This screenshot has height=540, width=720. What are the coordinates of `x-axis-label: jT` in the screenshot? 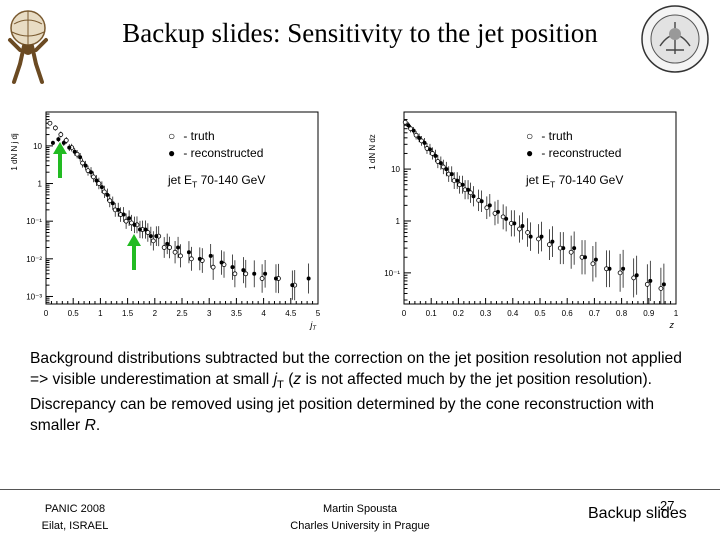 It's located at (313, 325).